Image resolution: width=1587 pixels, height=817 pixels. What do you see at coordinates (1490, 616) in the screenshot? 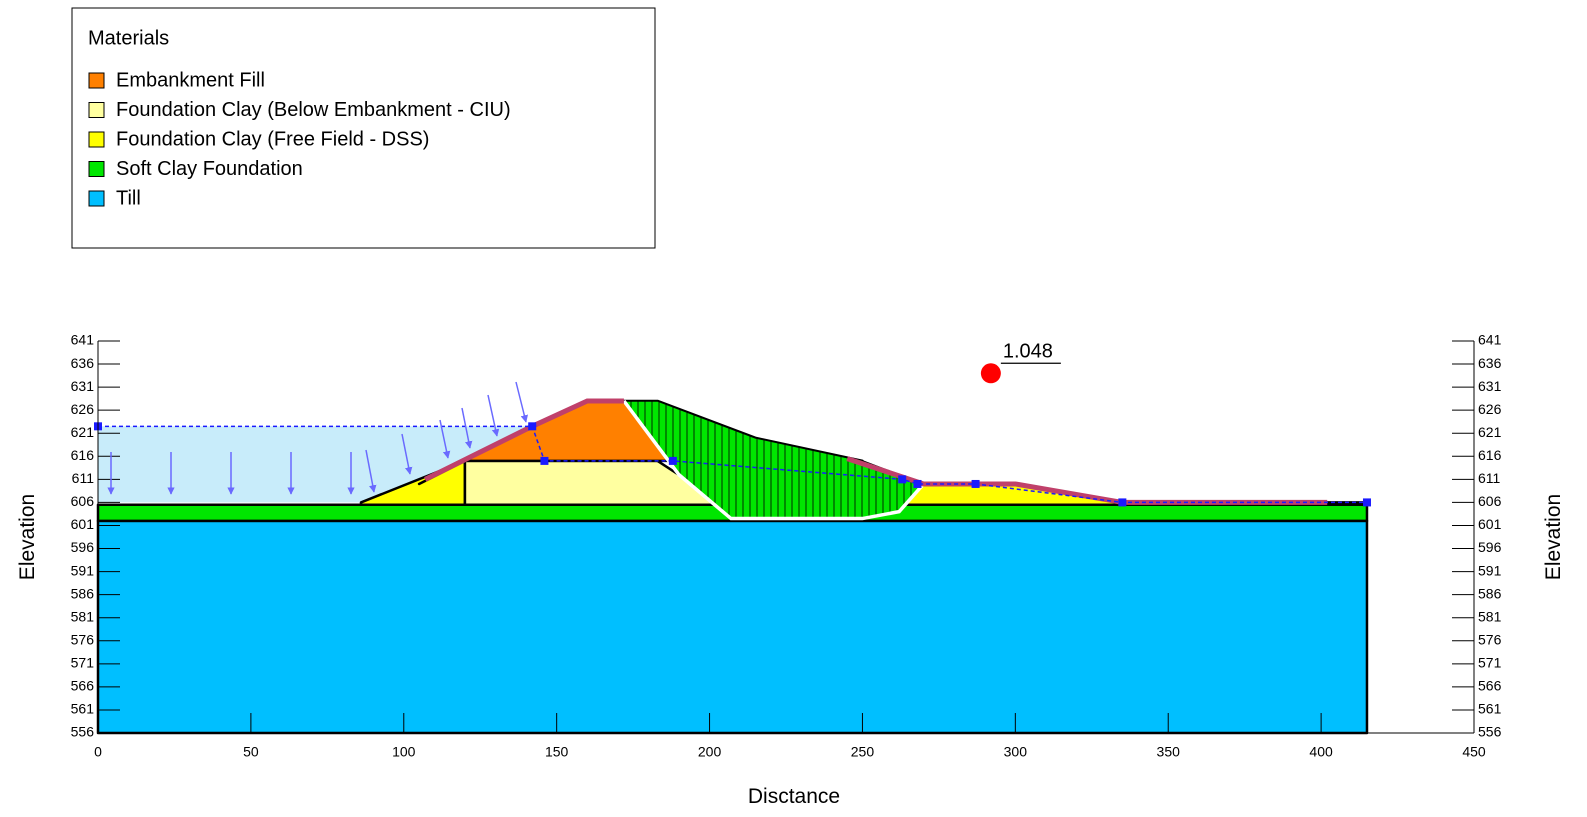
I see `y2-tick-label: 581` at bounding box center [1490, 616].